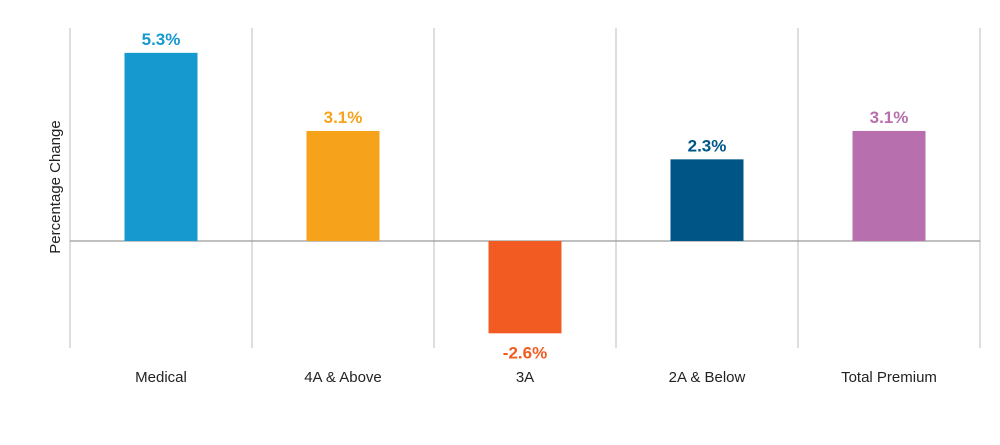 This screenshot has width=1000, height=445. Describe the element at coordinates (889, 117) in the screenshot. I see `value-label-total-premium: 3.1%` at that location.